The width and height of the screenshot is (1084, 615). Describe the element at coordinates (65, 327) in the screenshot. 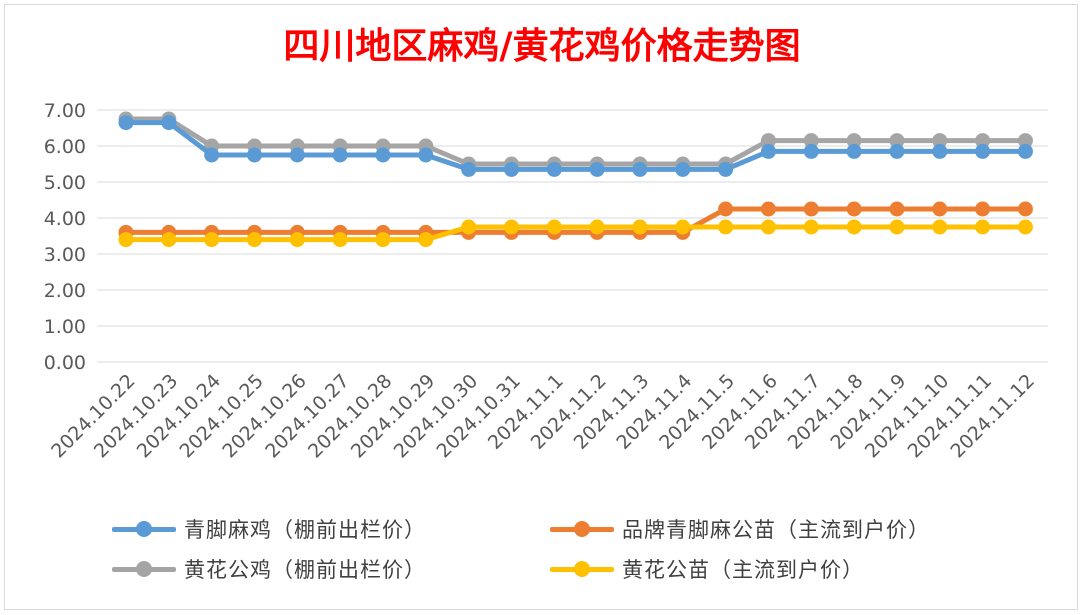

I see `y-tick-label: 1.00` at that location.